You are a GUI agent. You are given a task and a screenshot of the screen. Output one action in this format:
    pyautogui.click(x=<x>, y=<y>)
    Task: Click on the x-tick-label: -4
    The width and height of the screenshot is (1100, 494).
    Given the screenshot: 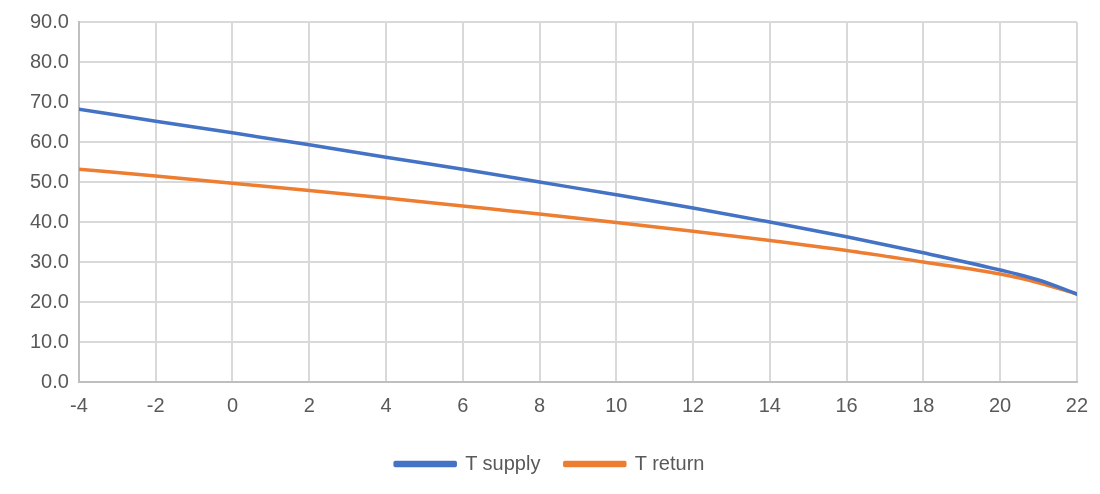 What is the action you would take?
    pyautogui.click(x=79, y=404)
    